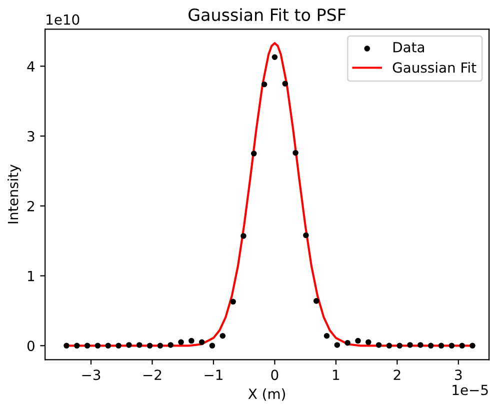  Describe the element at coordinates (267, 15) in the screenshot. I see `chart-title: Gaussian Fit to PSF` at that location.